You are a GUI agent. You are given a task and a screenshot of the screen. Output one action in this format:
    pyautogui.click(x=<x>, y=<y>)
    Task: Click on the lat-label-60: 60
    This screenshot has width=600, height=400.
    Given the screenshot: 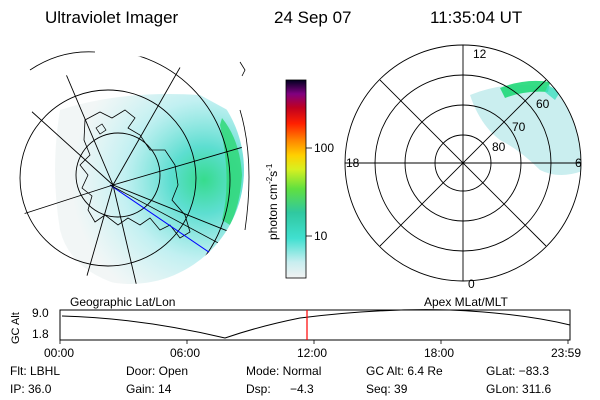 What is the action you would take?
    pyautogui.click(x=543, y=104)
    